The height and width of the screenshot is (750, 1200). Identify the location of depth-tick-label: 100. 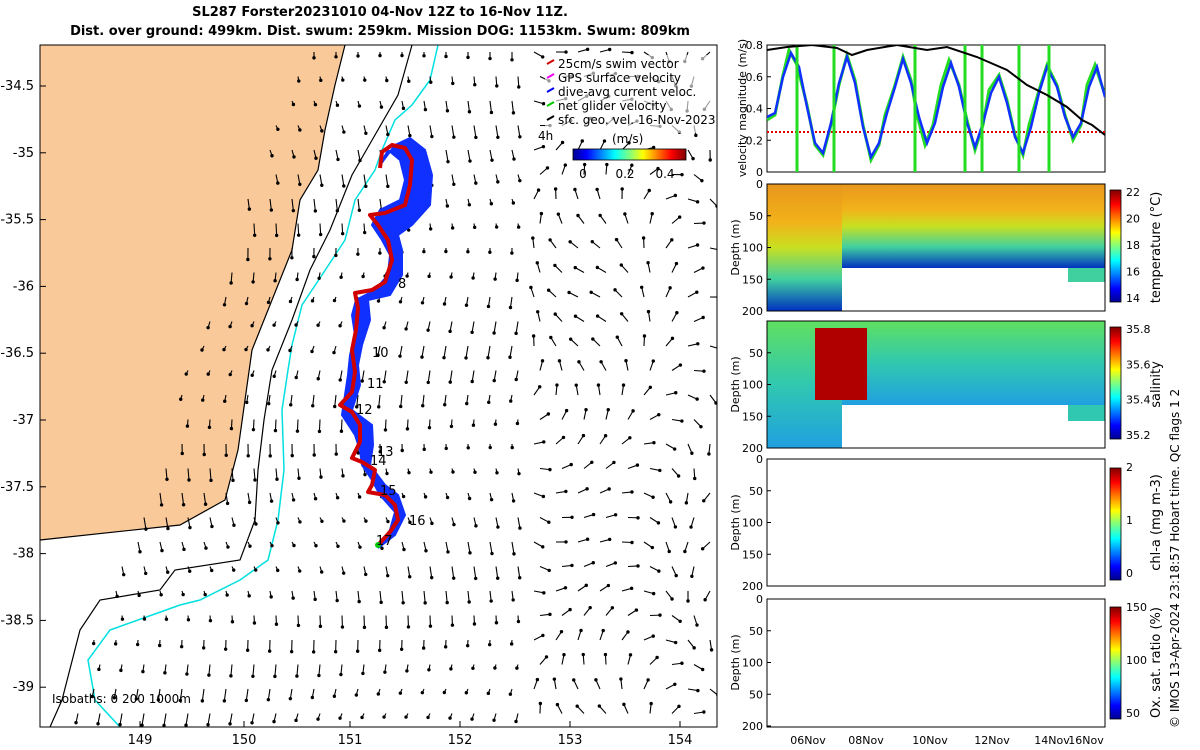
(752, 663).